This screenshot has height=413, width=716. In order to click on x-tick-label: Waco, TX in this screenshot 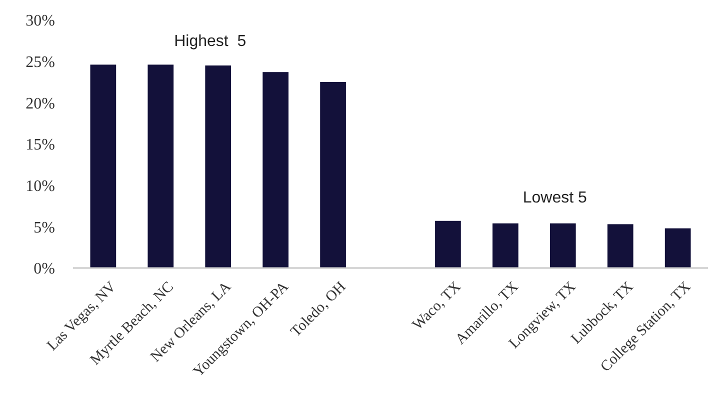, I will do `click(437, 306)`.